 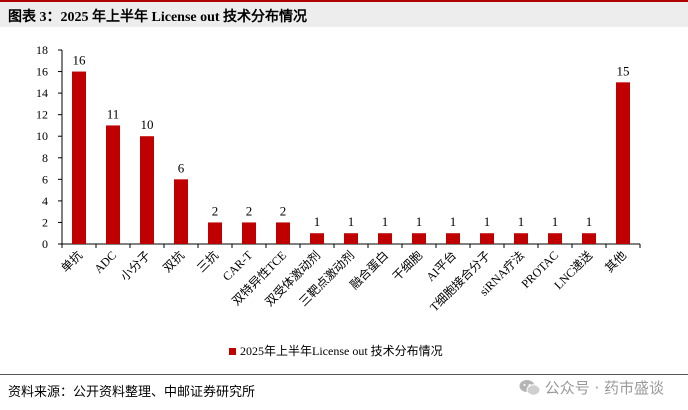 I want to click on y-tick-label: 6, so click(x=45, y=179).